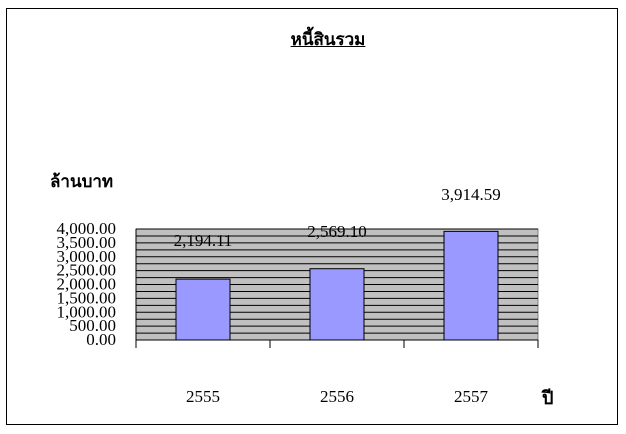  I want to click on y-tick-label: 2,000.00, so click(87, 284).